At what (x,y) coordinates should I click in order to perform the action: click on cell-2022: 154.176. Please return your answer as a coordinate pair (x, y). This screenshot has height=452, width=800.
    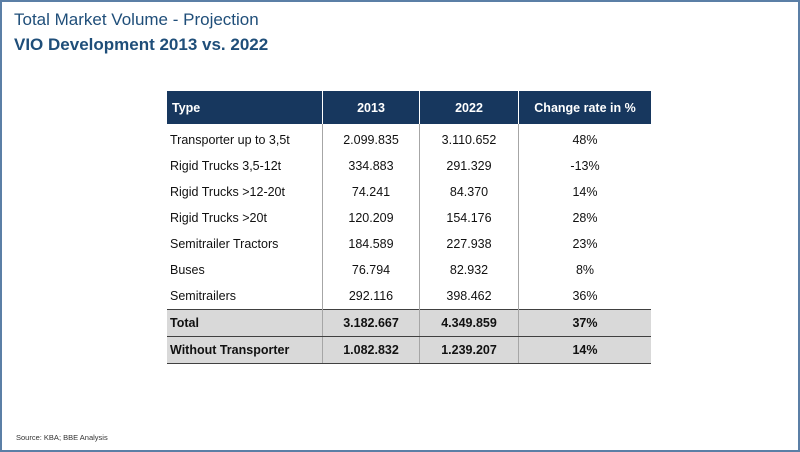
    Looking at the image, I should click on (469, 218).